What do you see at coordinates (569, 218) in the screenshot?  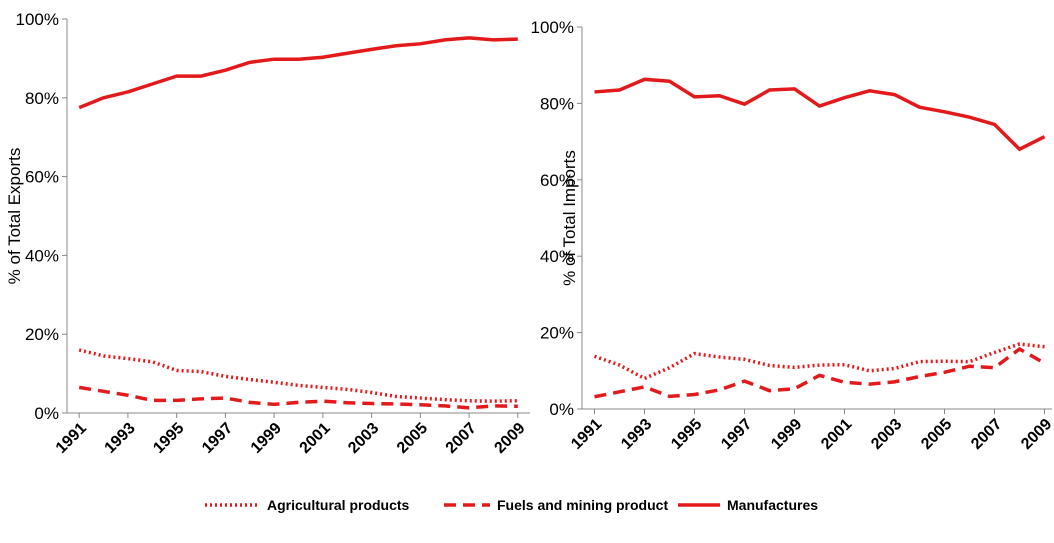 I see `y-axis-label: % of Total Imports` at bounding box center [569, 218].